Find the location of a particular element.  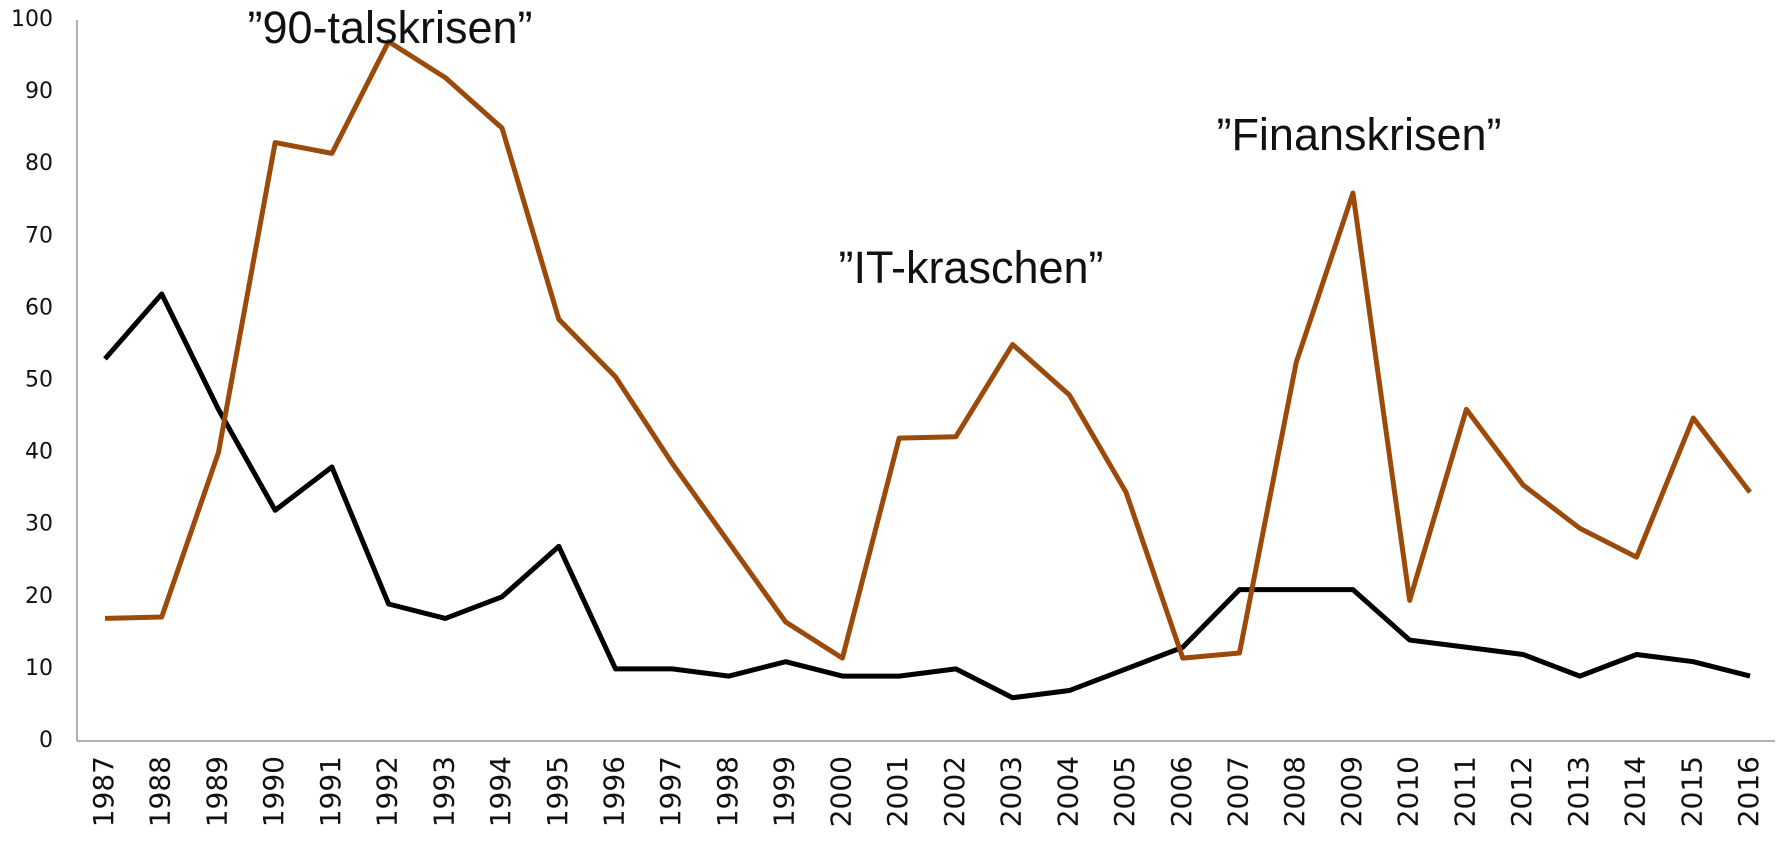

y-tick-label: 60 is located at coordinates (39, 307).